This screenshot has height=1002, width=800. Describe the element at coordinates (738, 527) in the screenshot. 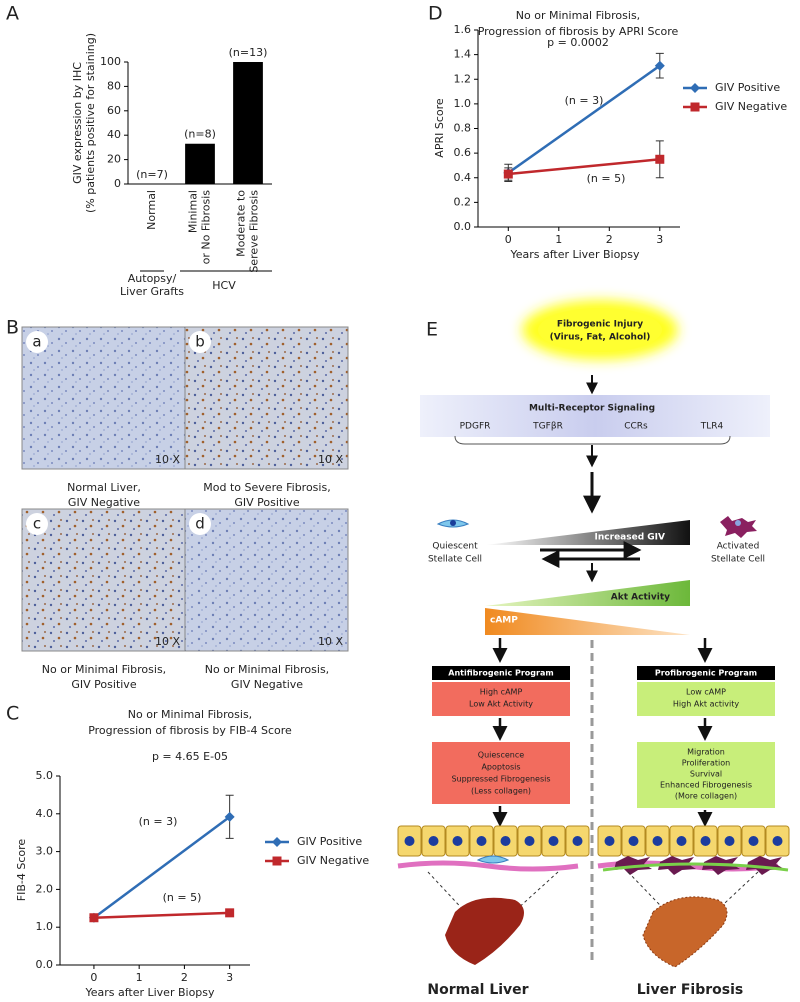

I see `activated-cell` at that location.